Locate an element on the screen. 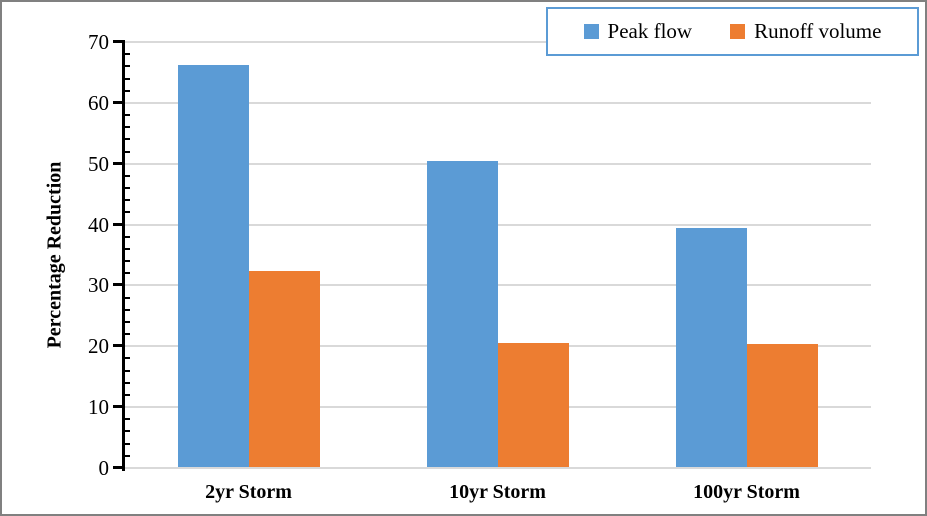  legend-item-peak-flow: Peak flow is located at coordinates (638, 31).